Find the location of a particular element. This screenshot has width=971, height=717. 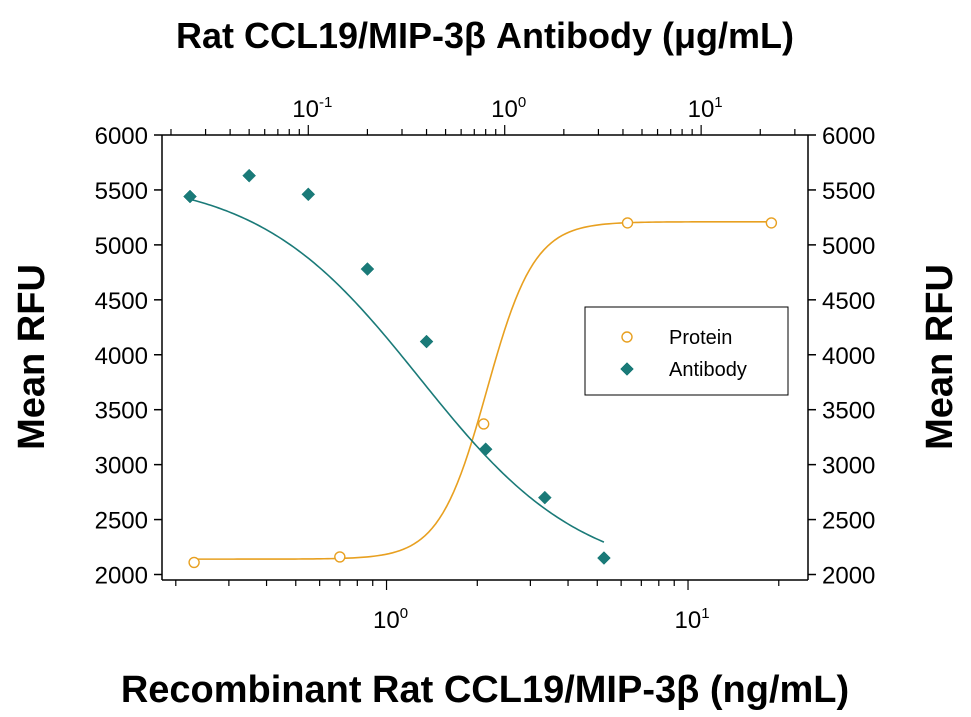

y-tick-label-left: 6000 is located at coordinates (121, 136).